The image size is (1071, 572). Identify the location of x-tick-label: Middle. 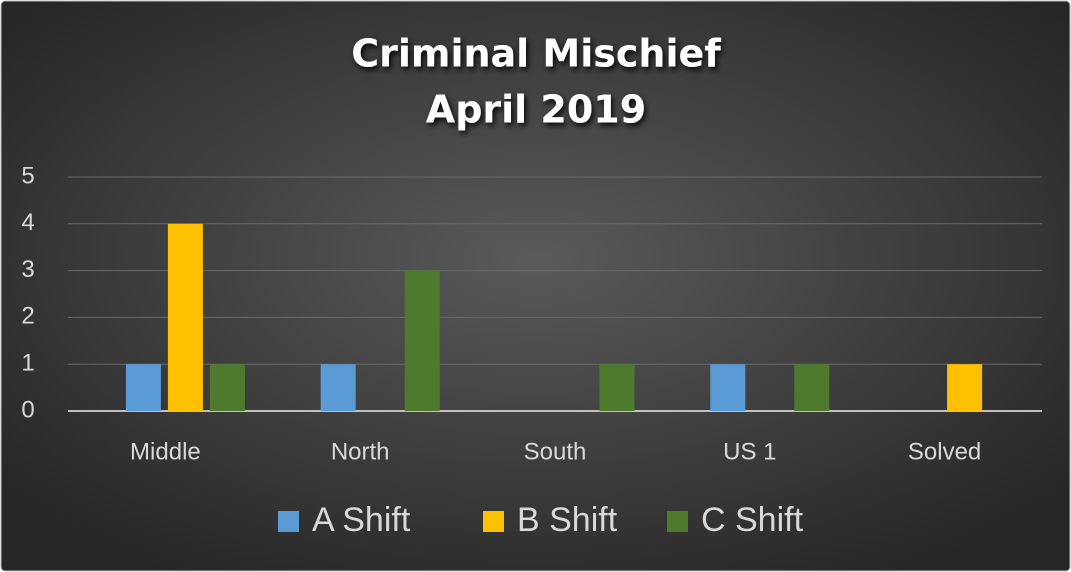
(165, 451).